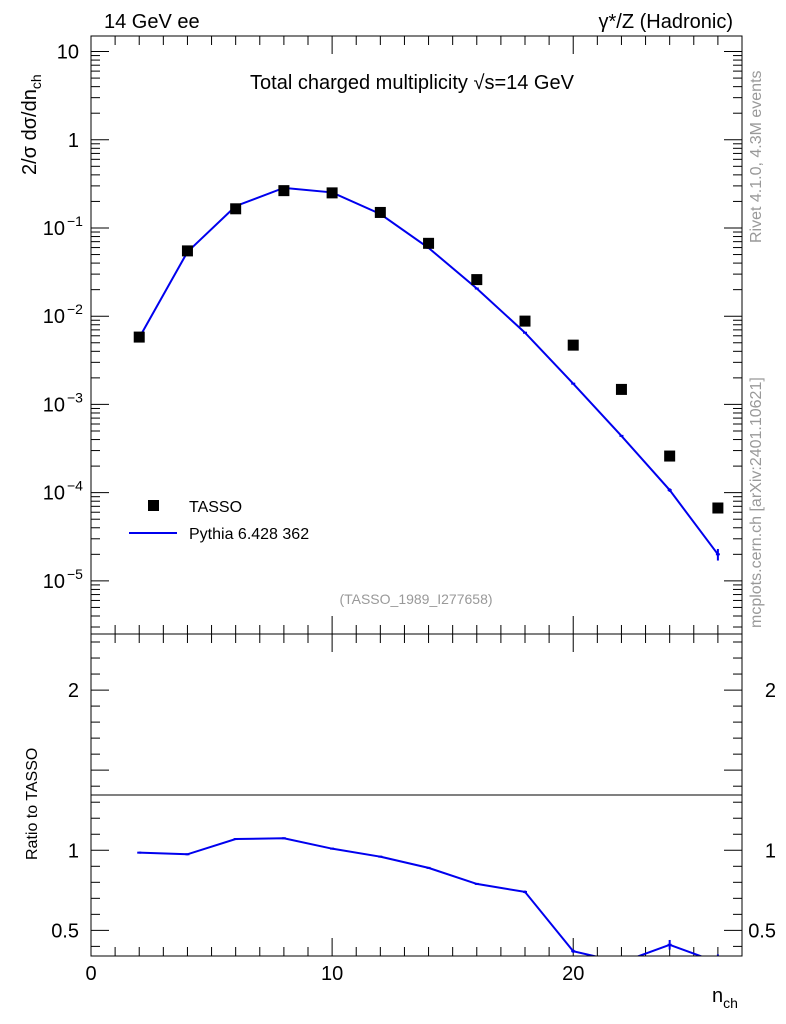  I want to click on svg-text: 2/σ dσ/dnch, so click(31, 124).